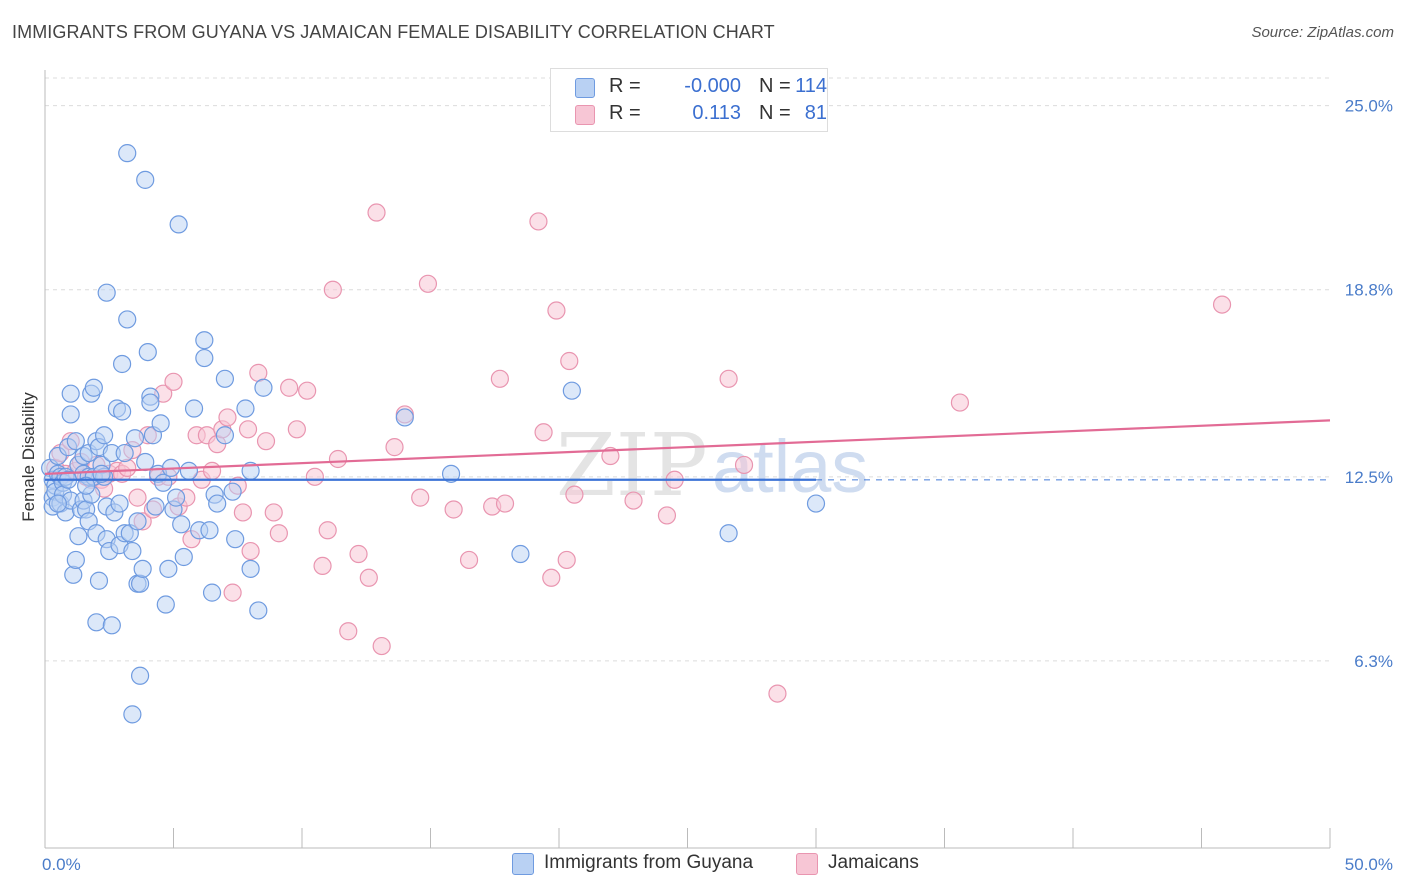 Image resolution: width=1406 pixels, height=892 pixels. I want to click on bottom-legend-swatch-guyana, so click(523, 864).